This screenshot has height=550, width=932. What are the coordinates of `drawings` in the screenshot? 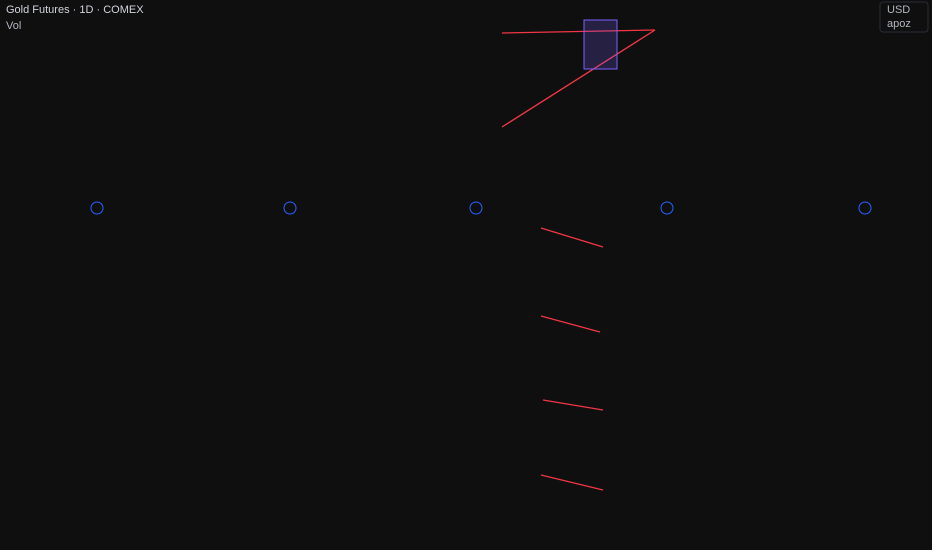 It's located at (578, 260).